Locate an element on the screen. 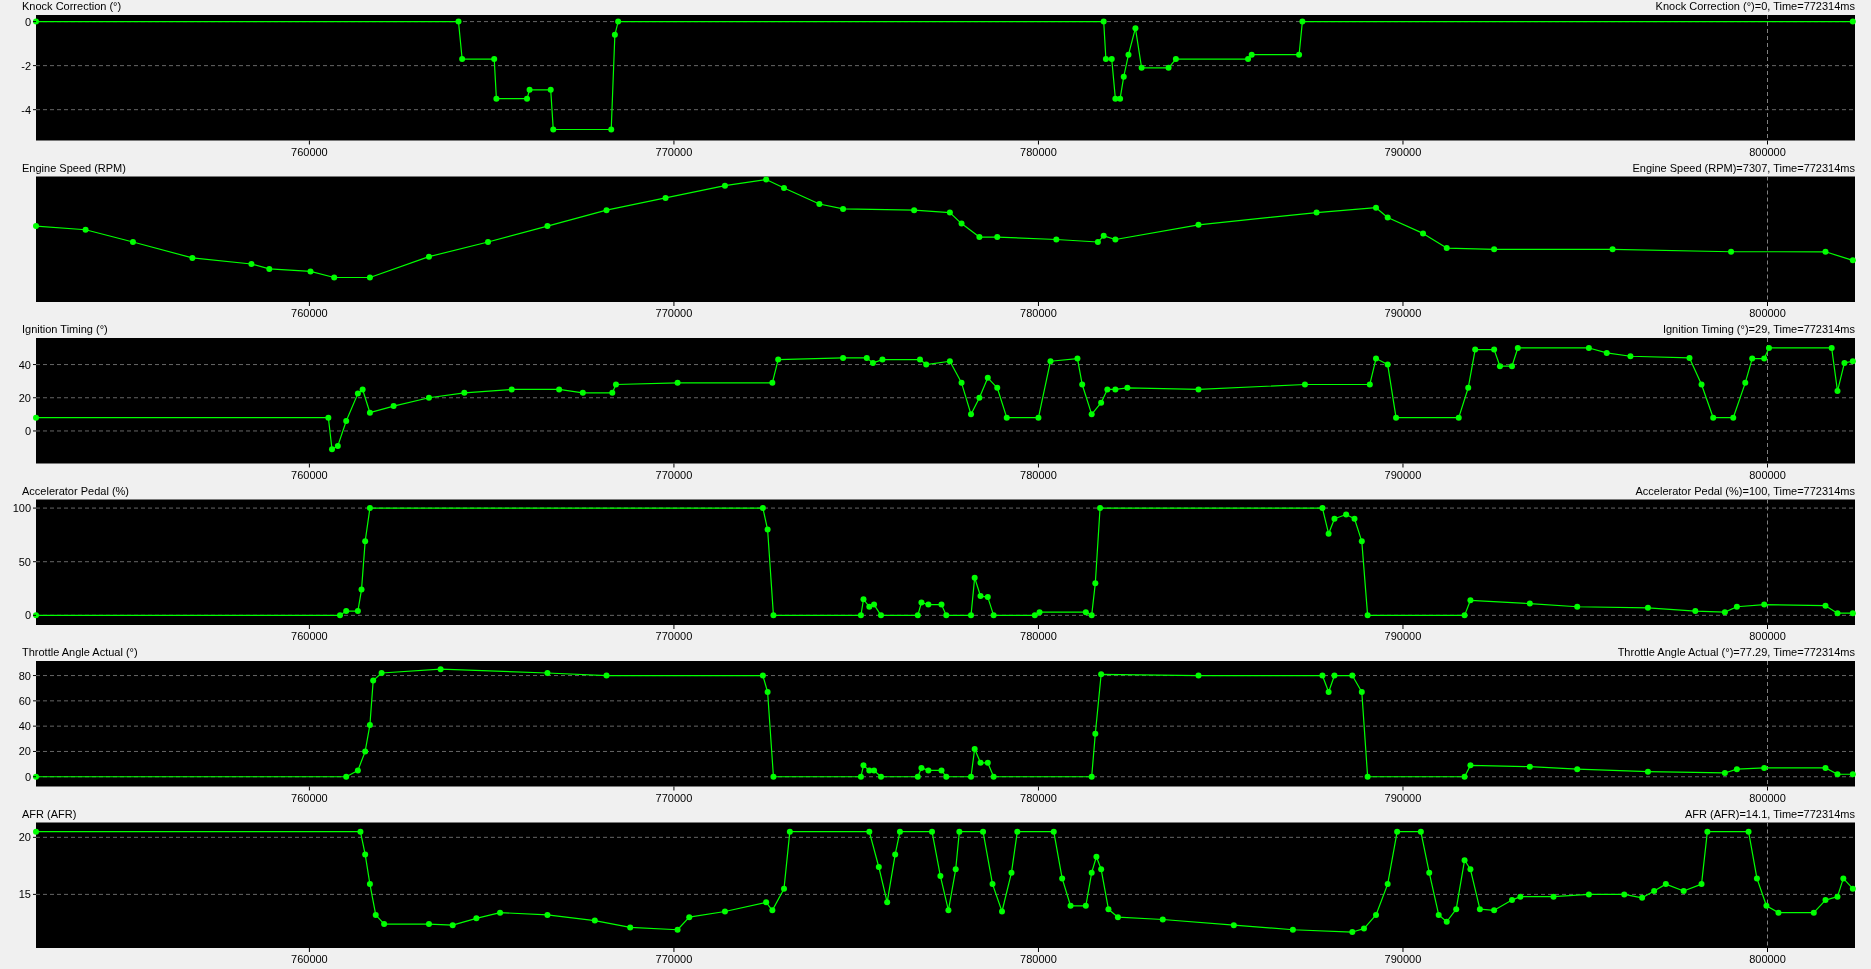 The height and width of the screenshot is (969, 1871). chart-title: Knock Correction (°) is located at coordinates (72, 6).